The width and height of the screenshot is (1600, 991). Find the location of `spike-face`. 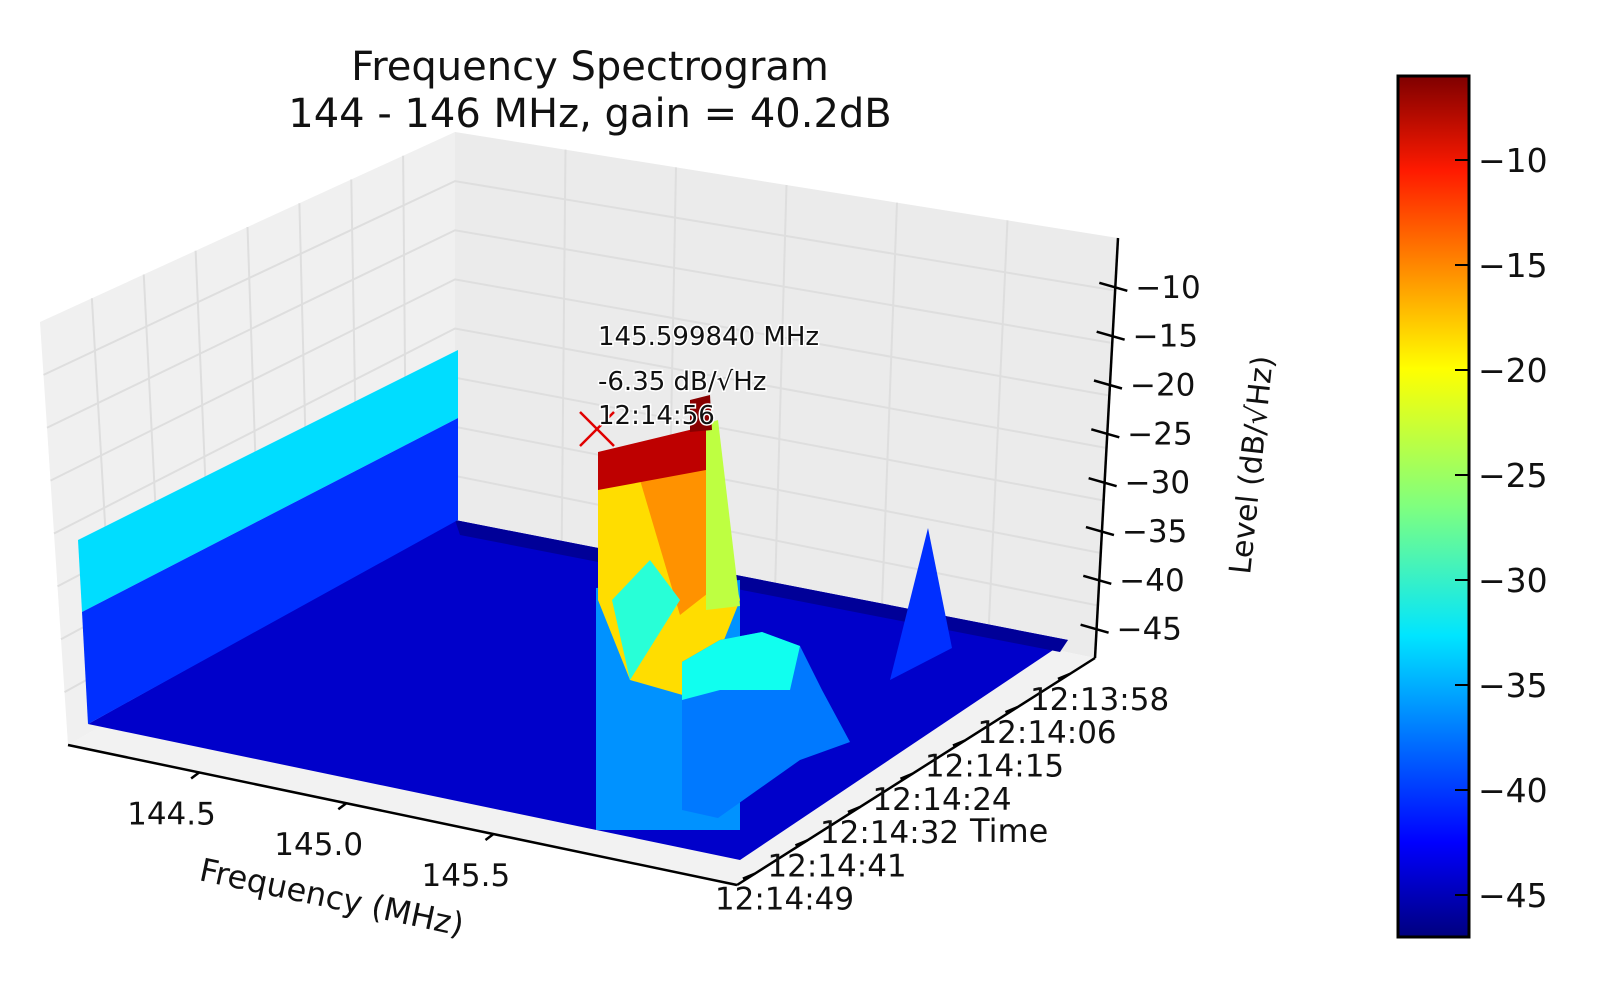

spike-face is located at coordinates (921, 604).